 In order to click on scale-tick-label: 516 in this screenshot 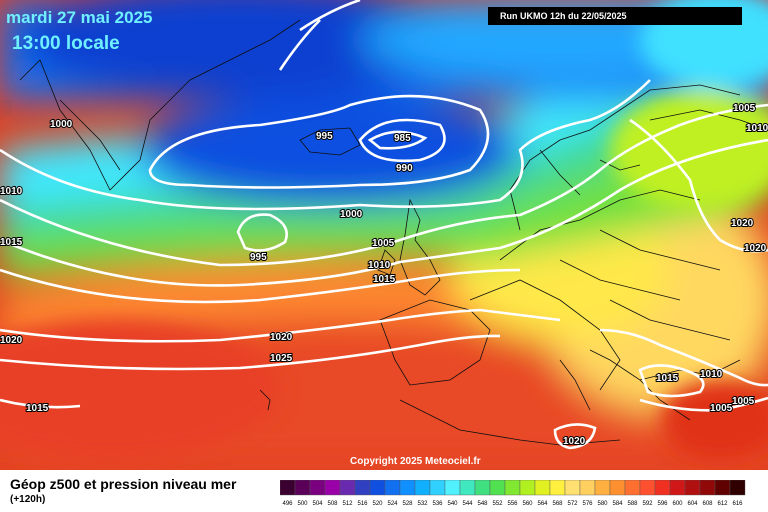, I will do `click(362, 504)`.